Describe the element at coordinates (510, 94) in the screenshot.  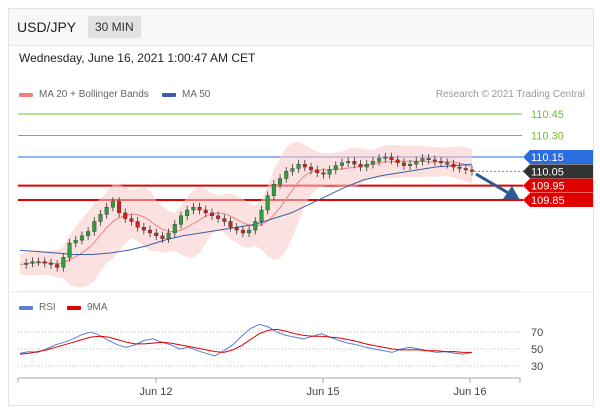
I see `copyright-text: Research © 2021 Trading Central` at that location.